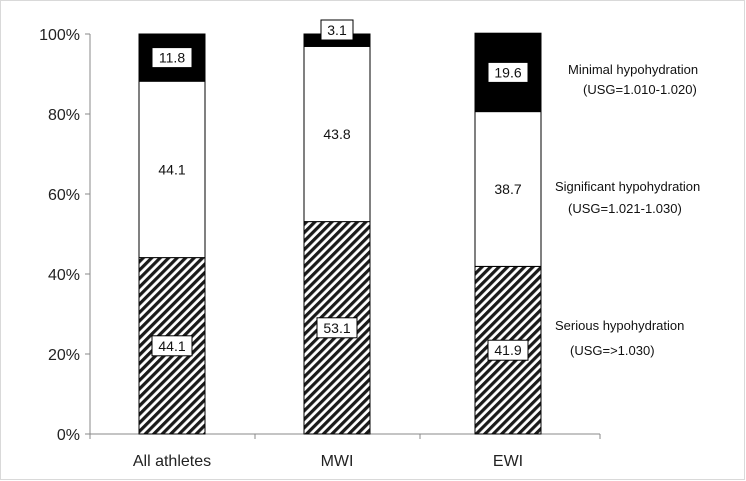 The width and height of the screenshot is (746, 481). Describe the element at coordinates (619, 325) in the screenshot. I see `legend-entry-name: Serious hypohydration` at that location.